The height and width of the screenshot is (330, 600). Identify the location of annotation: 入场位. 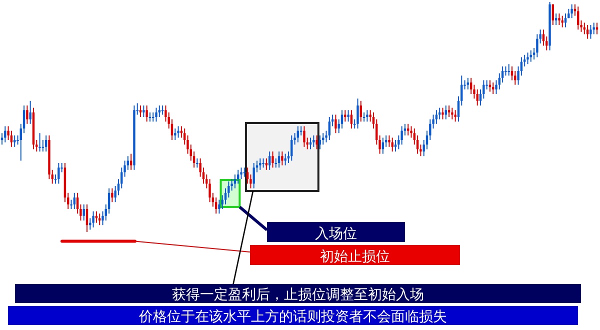
(336, 234).